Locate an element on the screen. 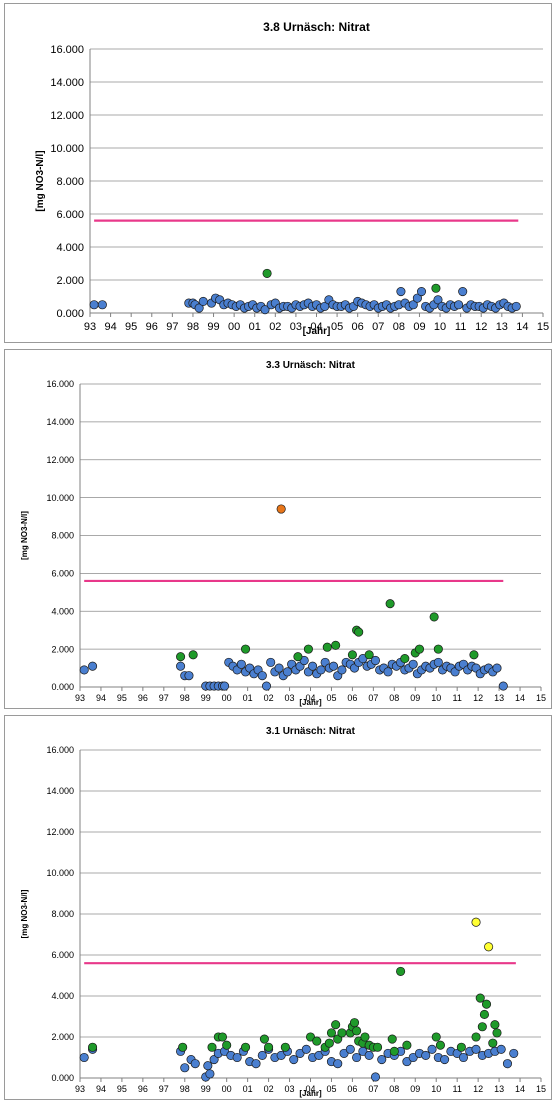 This screenshot has height=1104, width=560. data-point-yellow is located at coordinates (489, 947).